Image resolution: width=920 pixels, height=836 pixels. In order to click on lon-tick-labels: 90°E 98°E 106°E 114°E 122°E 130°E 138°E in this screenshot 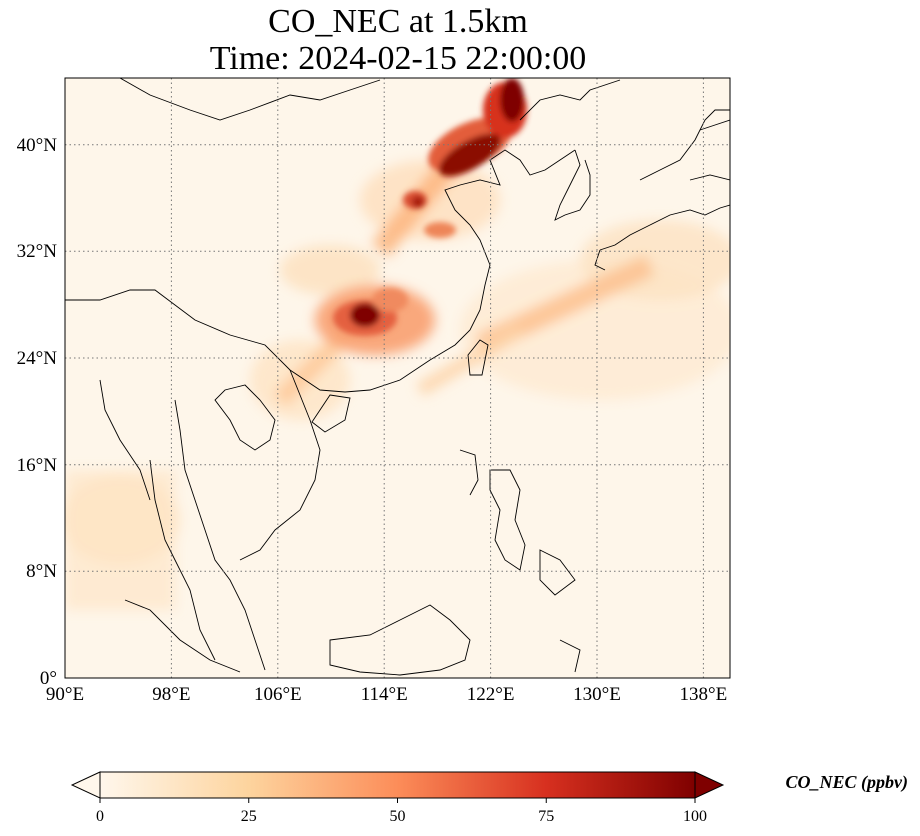, I will do `click(386, 694)`.